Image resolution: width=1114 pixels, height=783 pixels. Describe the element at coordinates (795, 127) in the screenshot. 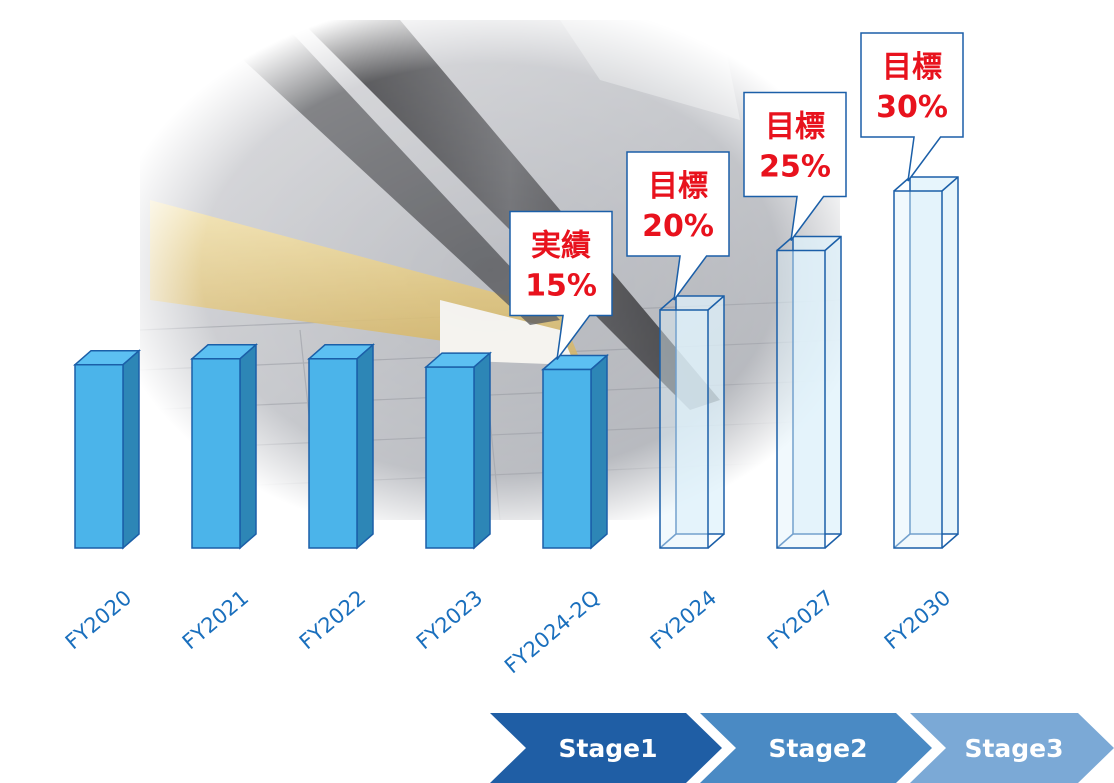

I see `callout-label-fy2027: 目標` at that location.